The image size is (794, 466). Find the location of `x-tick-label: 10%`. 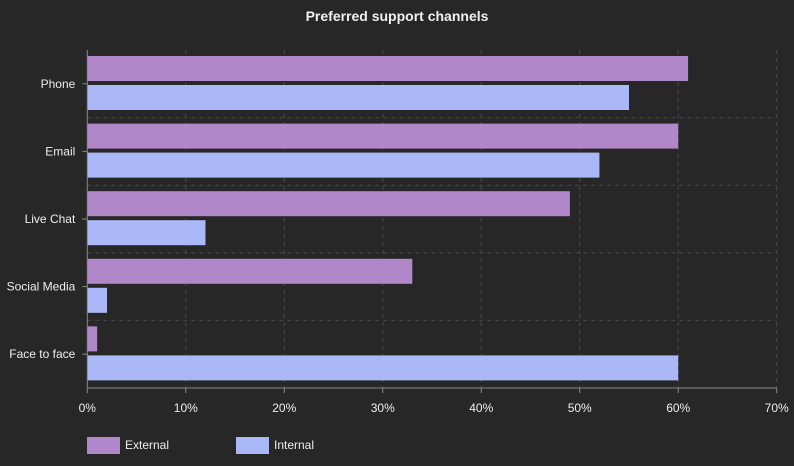

x-tick-label: 10% is located at coordinates (186, 408).